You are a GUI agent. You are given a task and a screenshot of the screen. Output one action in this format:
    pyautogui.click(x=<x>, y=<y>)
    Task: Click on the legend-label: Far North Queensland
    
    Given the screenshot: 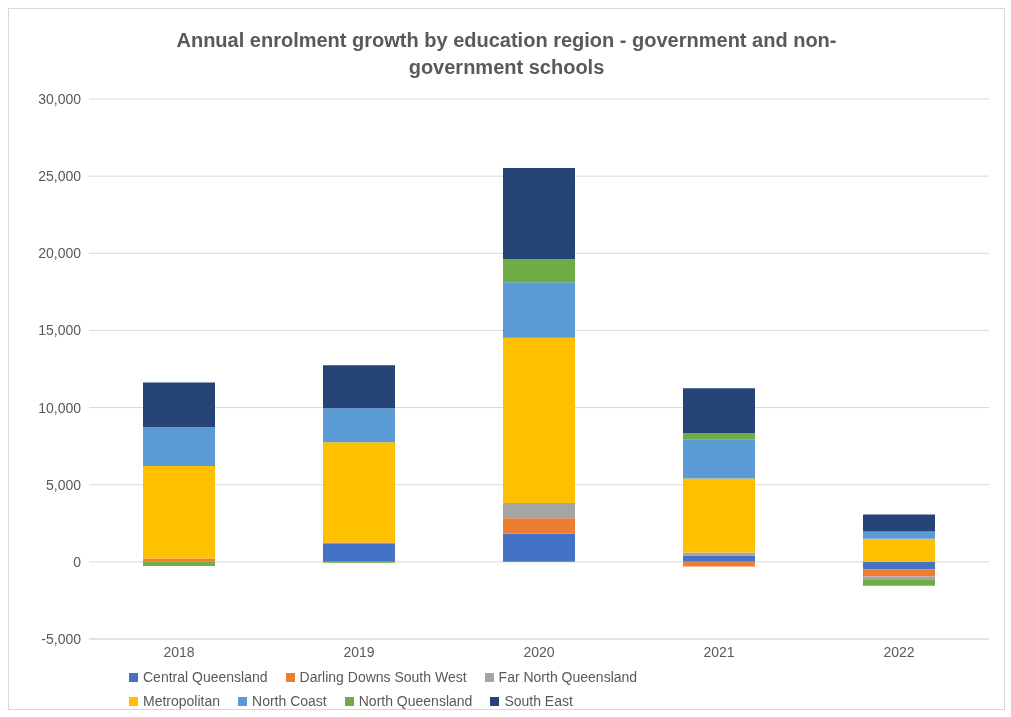 What is the action you would take?
    pyautogui.click(x=567, y=677)
    